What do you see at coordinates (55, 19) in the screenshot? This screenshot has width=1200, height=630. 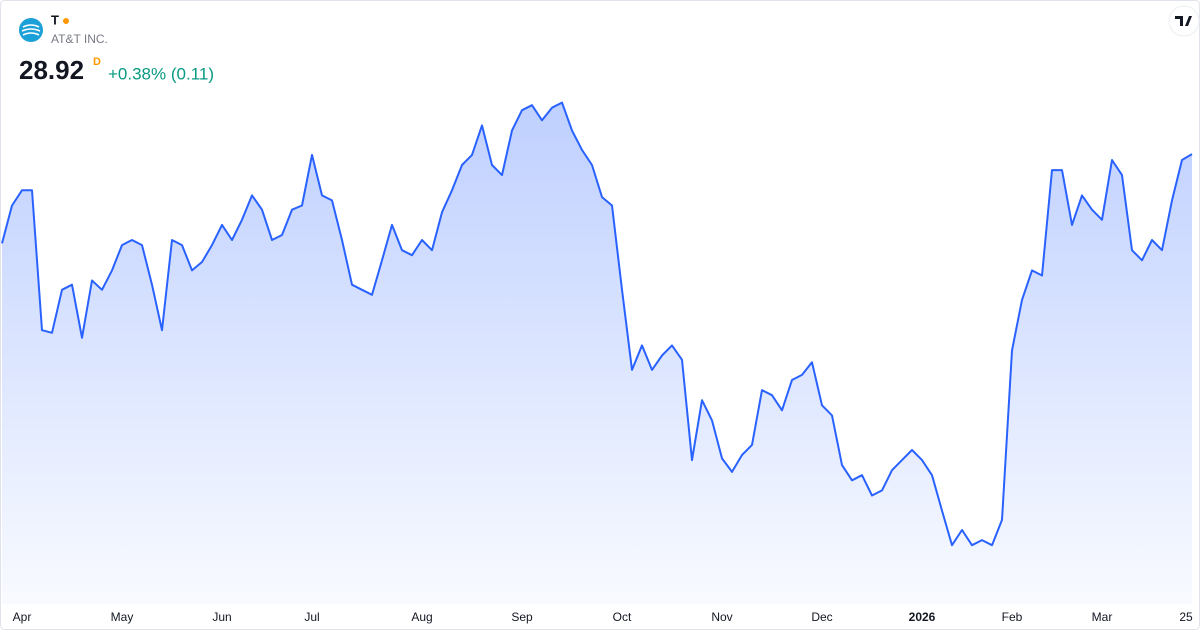 I see `symbol: T` at bounding box center [55, 19].